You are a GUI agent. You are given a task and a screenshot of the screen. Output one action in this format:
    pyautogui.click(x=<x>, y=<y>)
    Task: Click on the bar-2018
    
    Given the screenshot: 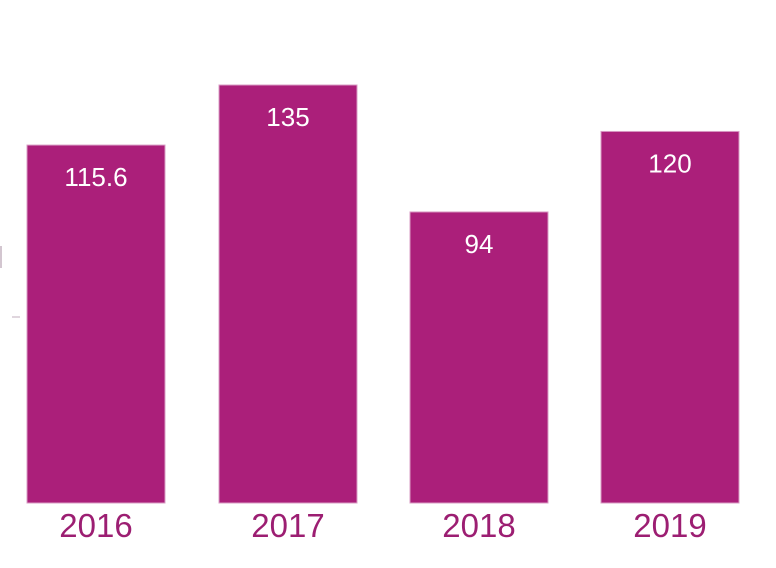 What is the action you would take?
    pyautogui.click(x=479, y=357)
    